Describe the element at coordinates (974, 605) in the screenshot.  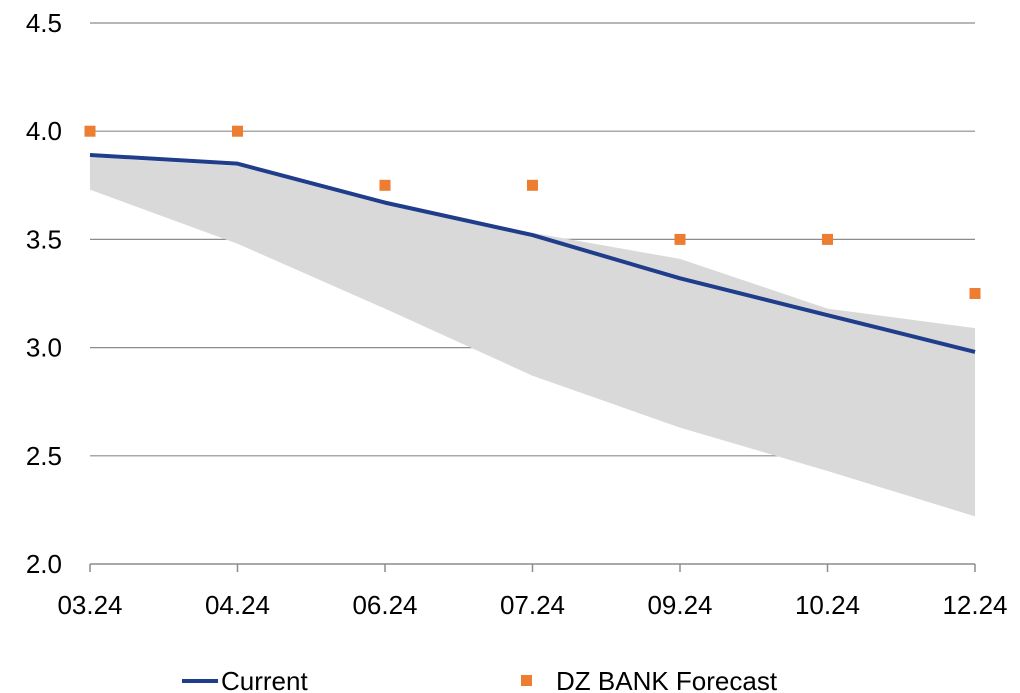
I see `x-tick-label: 12.24` at that location.